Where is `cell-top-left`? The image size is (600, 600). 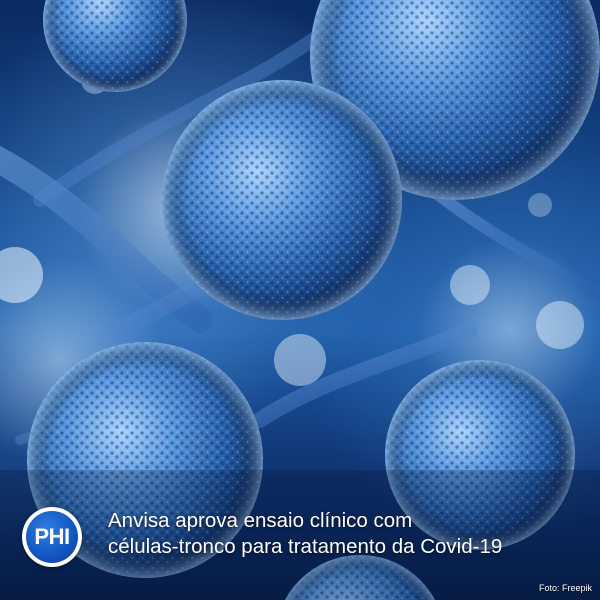
cell-top-left is located at coordinates (115, 46).